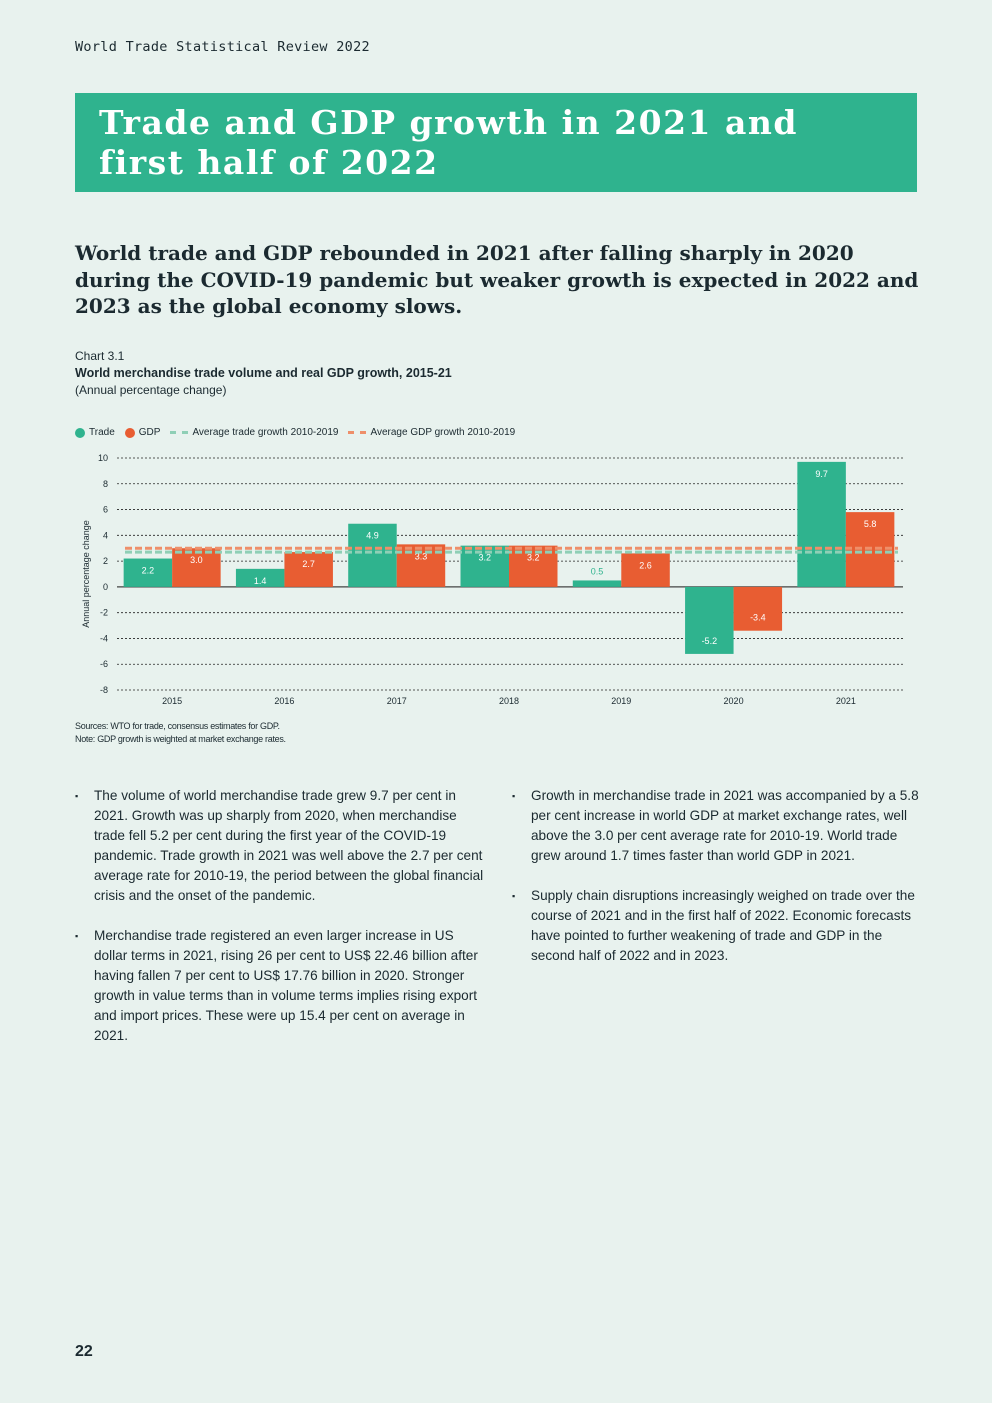 This screenshot has width=992, height=1403. I want to click on running-header: World Trade Statistical Review 2022, so click(222, 47).